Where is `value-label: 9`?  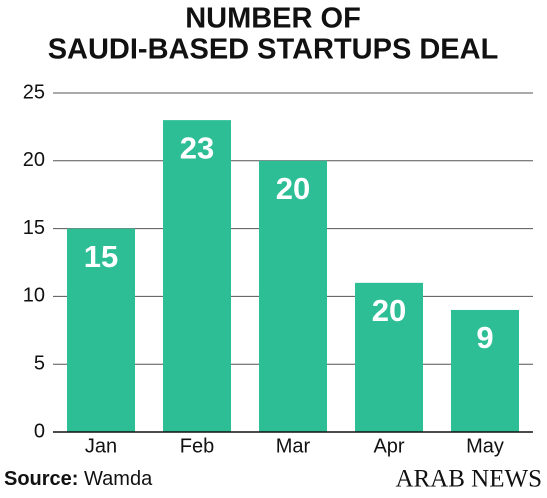
value-label: 9 is located at coordinates (484, 337).